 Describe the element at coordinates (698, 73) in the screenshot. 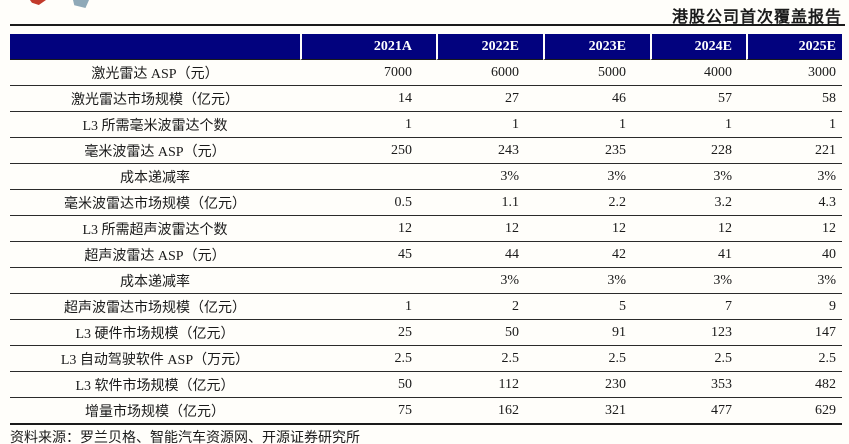

I see `value-cell: 4000` at that location.